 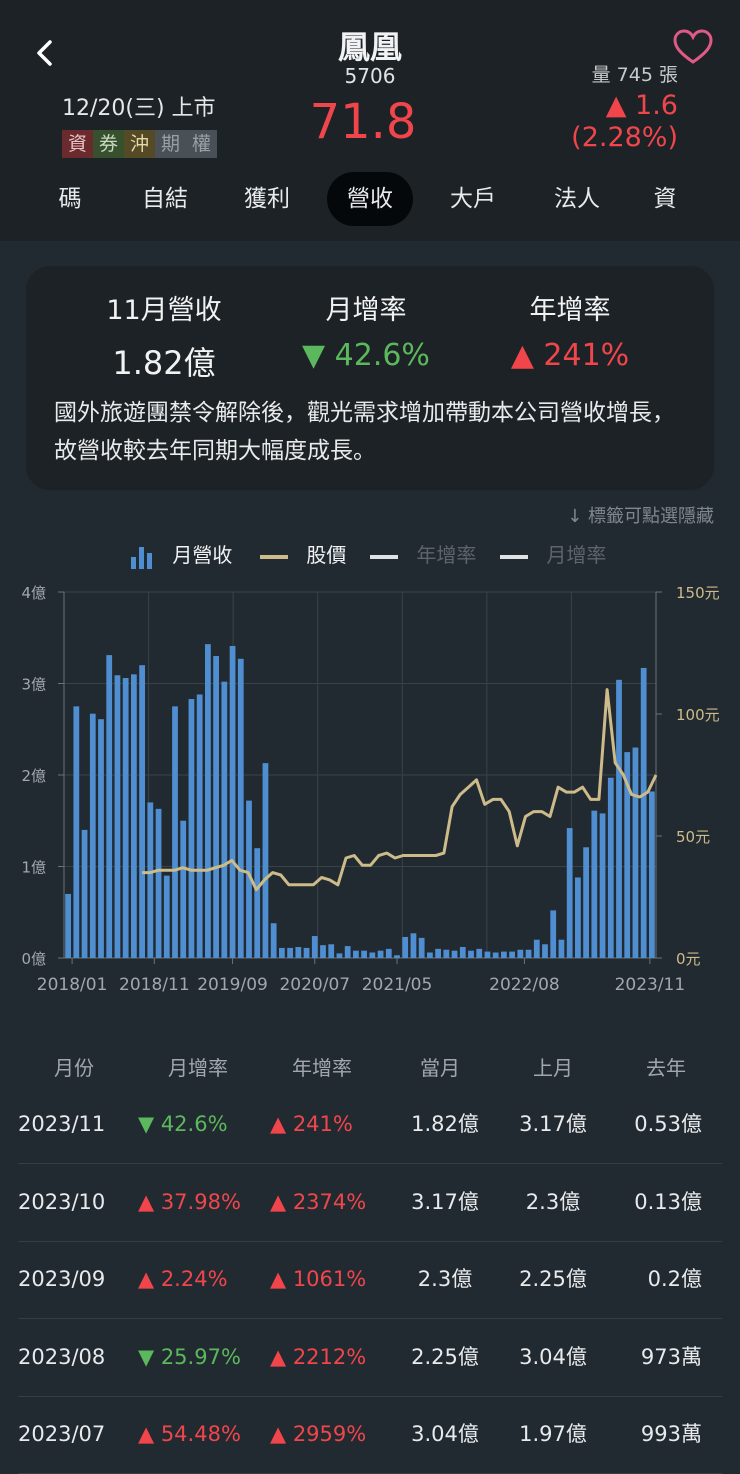 What do you see at coordinates (314, 985) in the screenshot?
I see `x-tick-label: 2020/07` at bounding box center [314, 985].